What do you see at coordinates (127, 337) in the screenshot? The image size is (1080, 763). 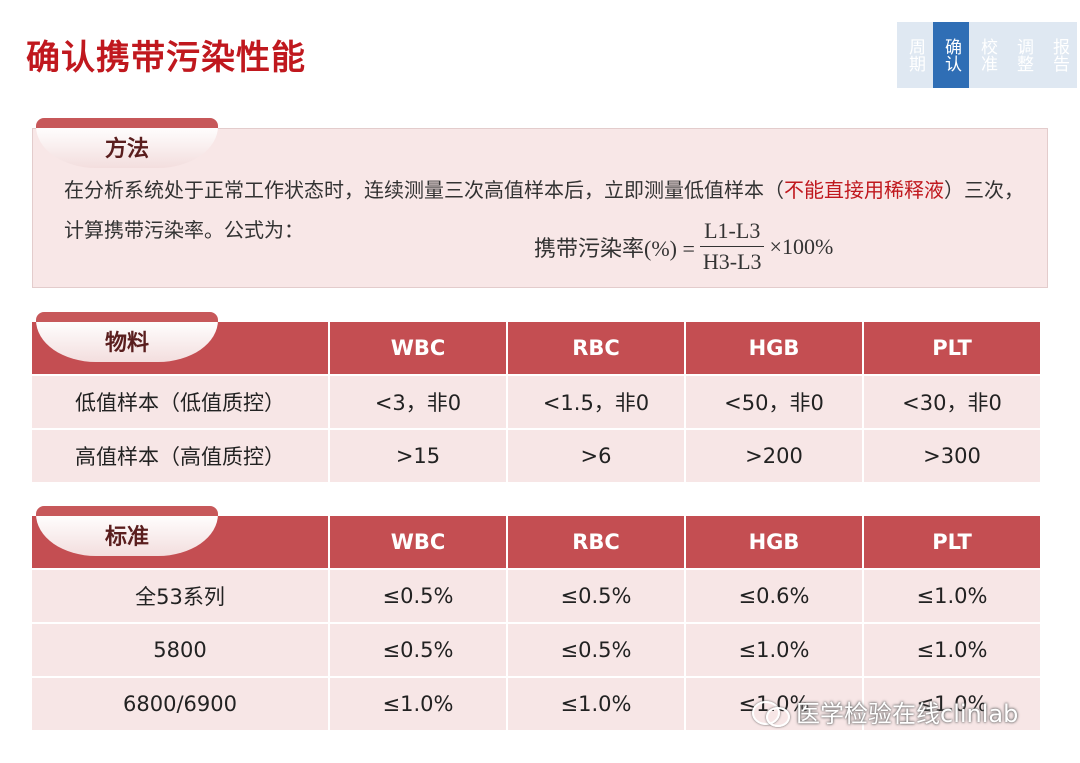 I see `materials-tab: 物料` at bounding box center [127, 337].